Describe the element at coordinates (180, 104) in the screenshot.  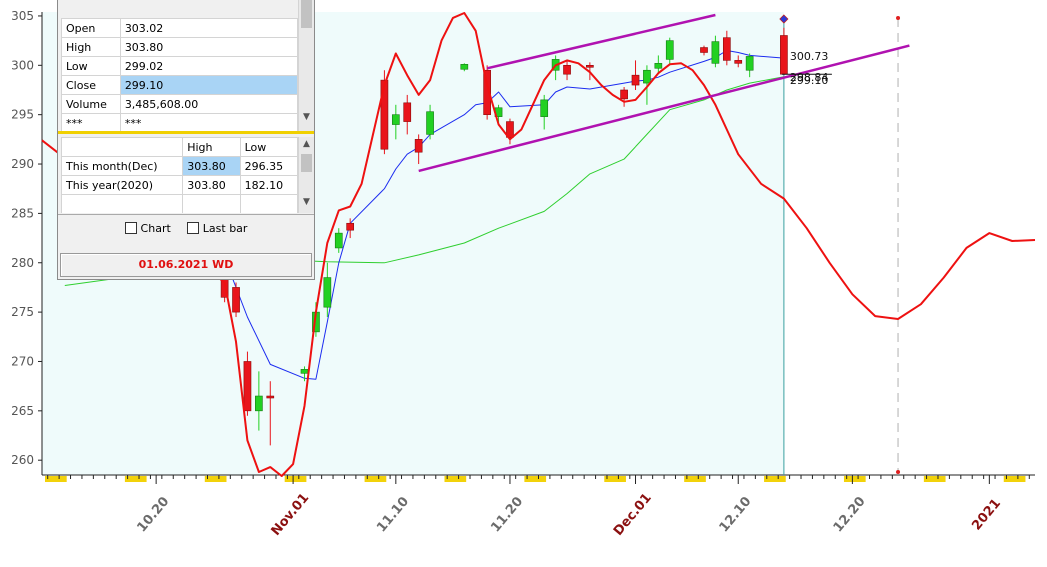
I see `quote-row: Volume 3,485,608.00` at that location.